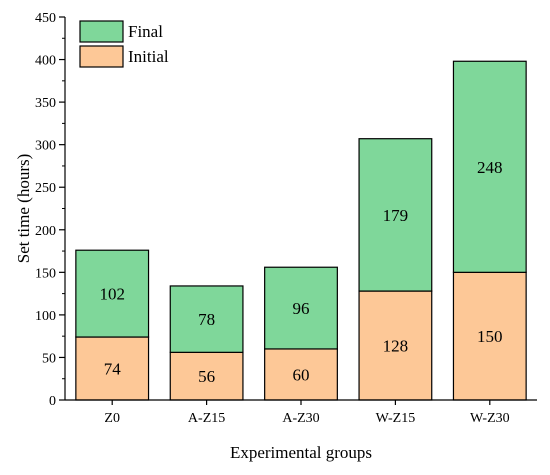 Image resolution: width=550 pixels, height=475 pixels. I want to click on y-tick-label: 150, so click(45, 273).